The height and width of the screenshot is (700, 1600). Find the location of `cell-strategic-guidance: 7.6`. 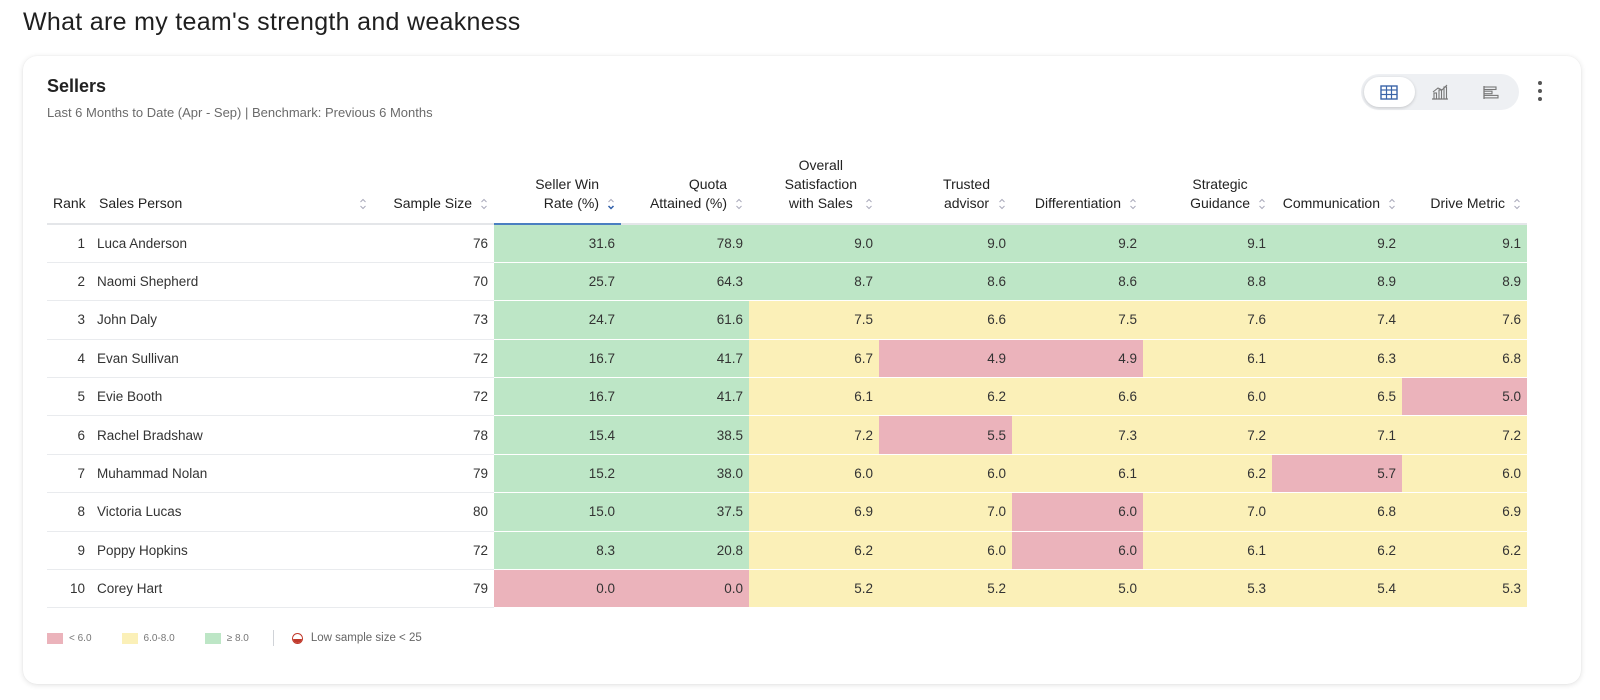

cell-strategic-guidance: 7.6 is located at coordinates (1207, 320).